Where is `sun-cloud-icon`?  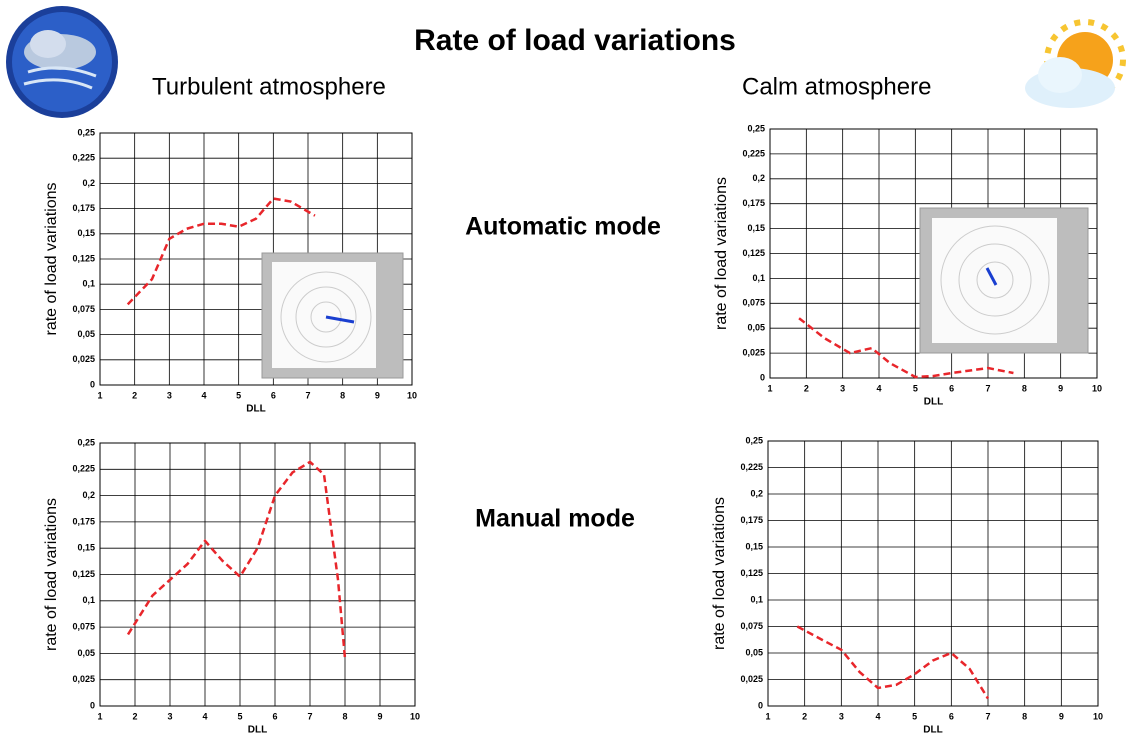
sun-cloud-icon is located at coordinates (1075, 63).